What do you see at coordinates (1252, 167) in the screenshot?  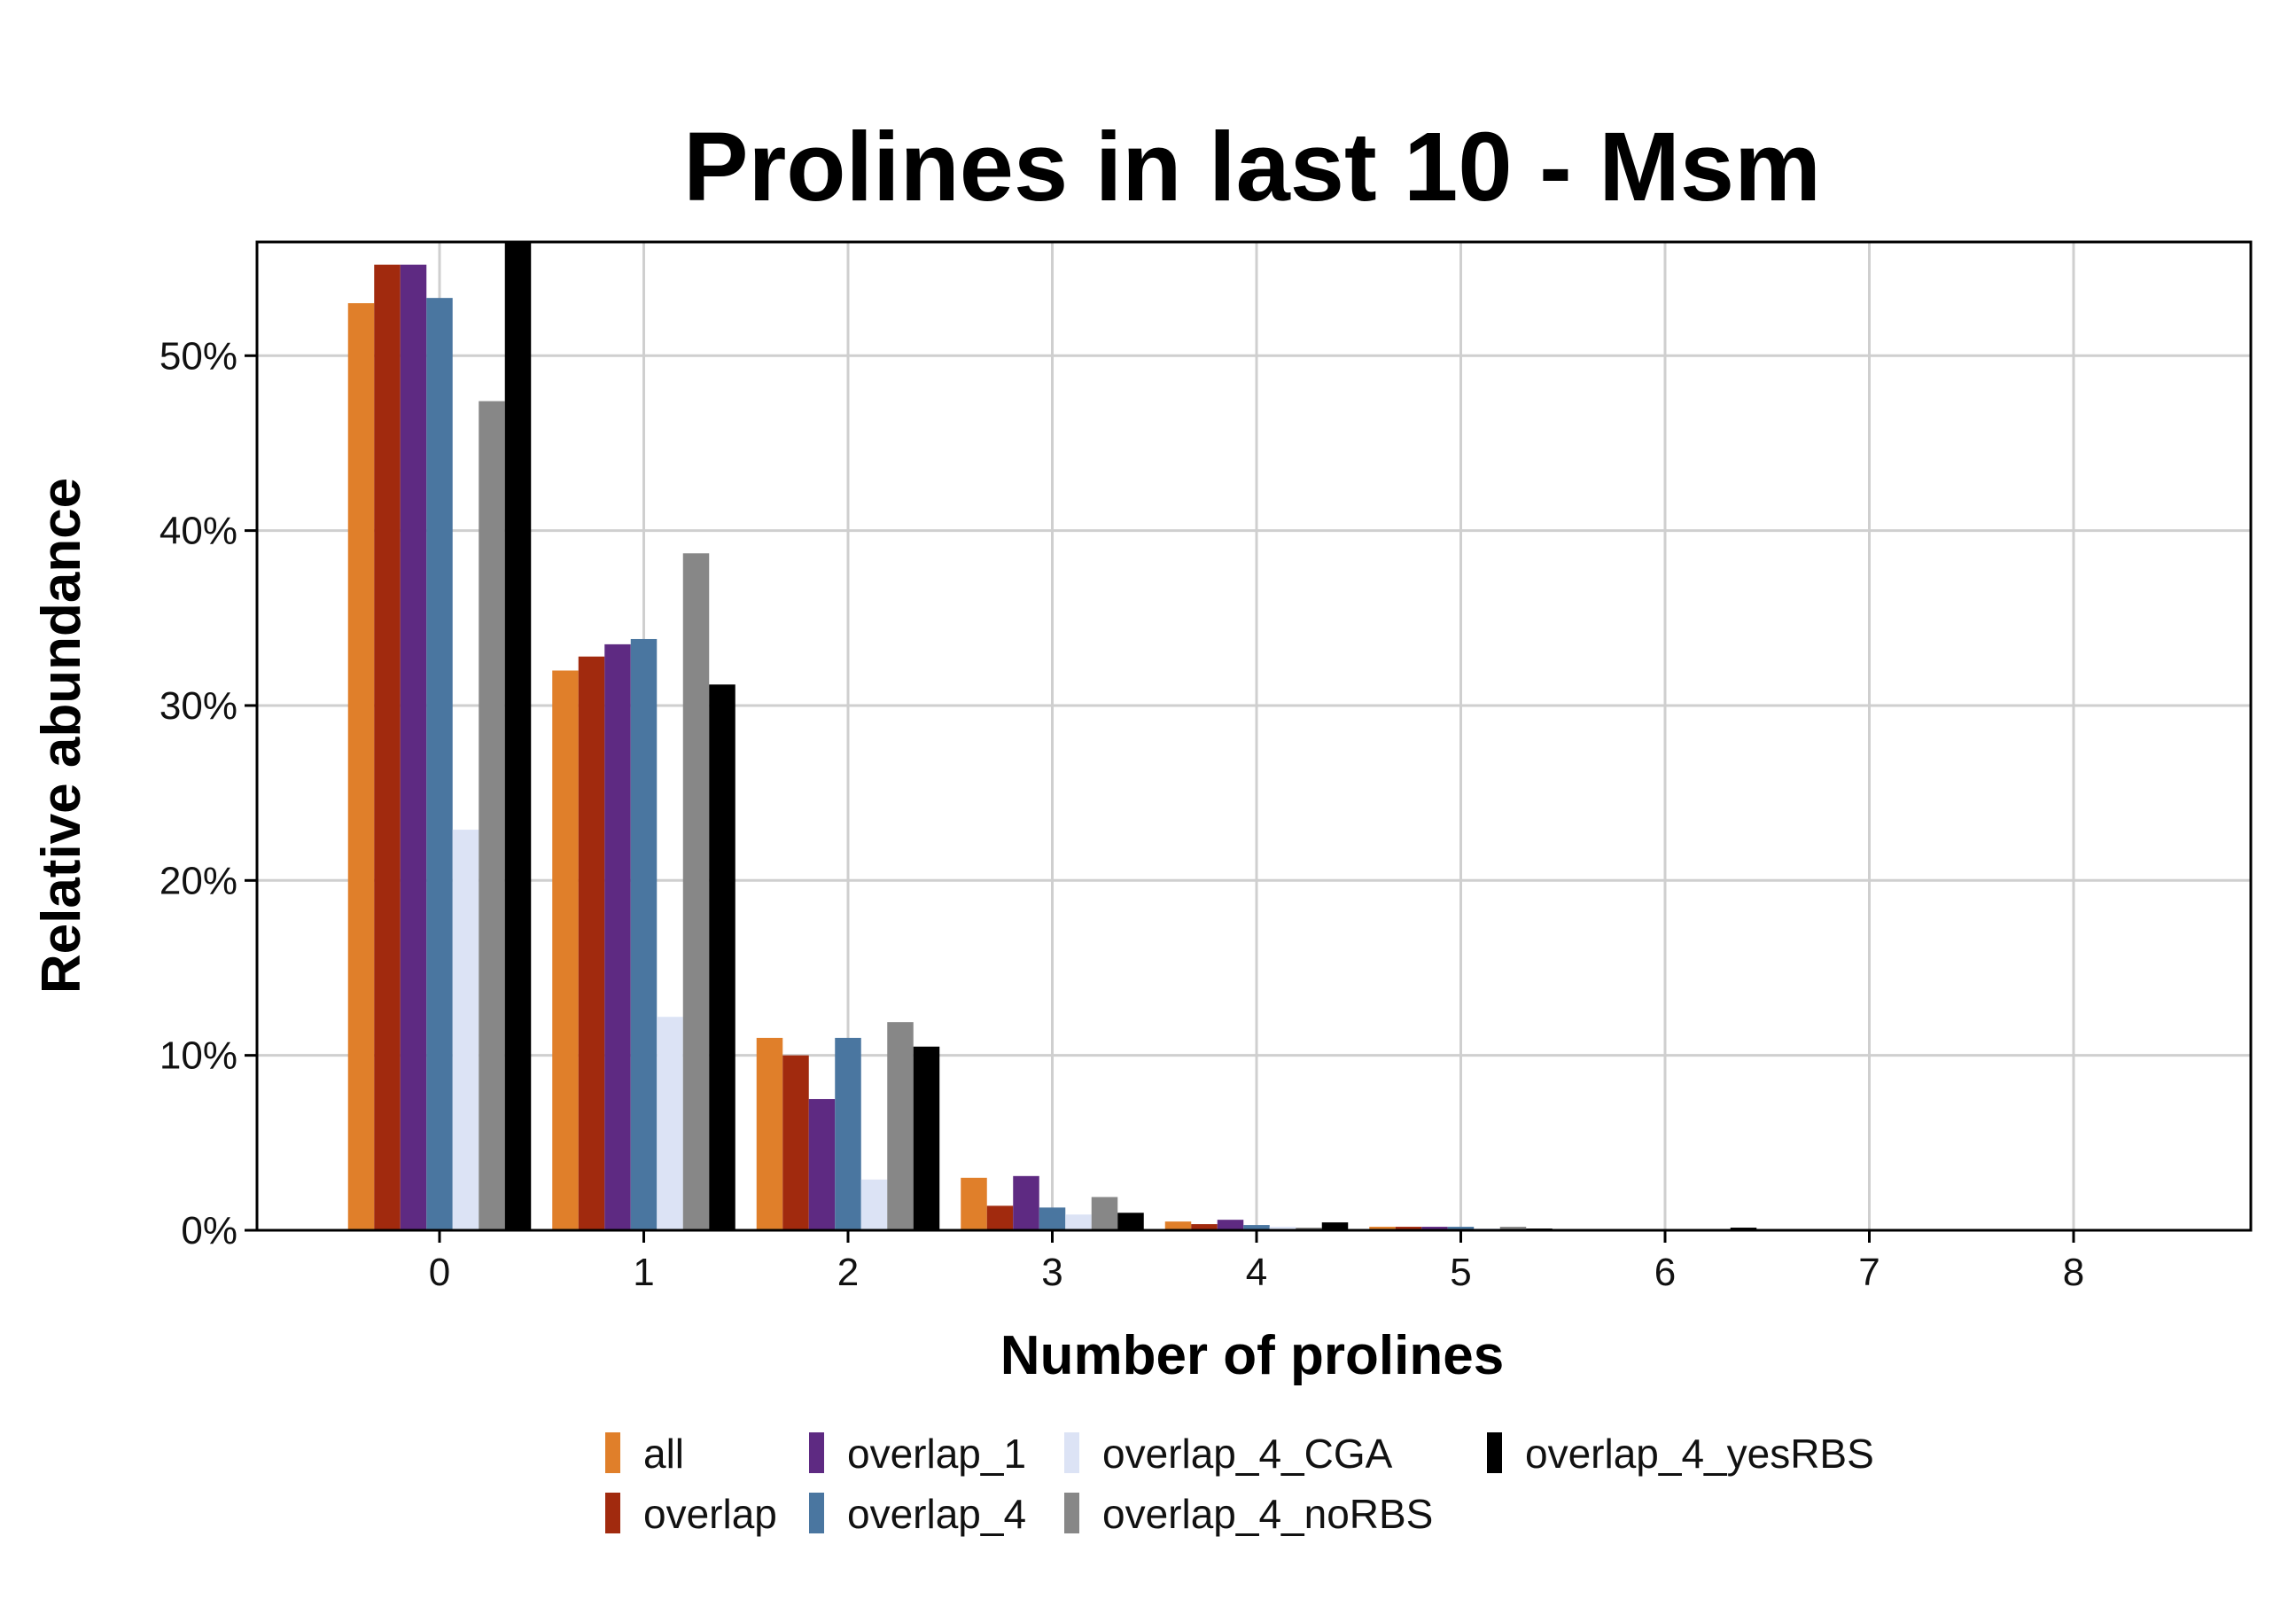 I see `chart-title: Prolines in last 10 - Msm` at bounding box center [1252, 167].